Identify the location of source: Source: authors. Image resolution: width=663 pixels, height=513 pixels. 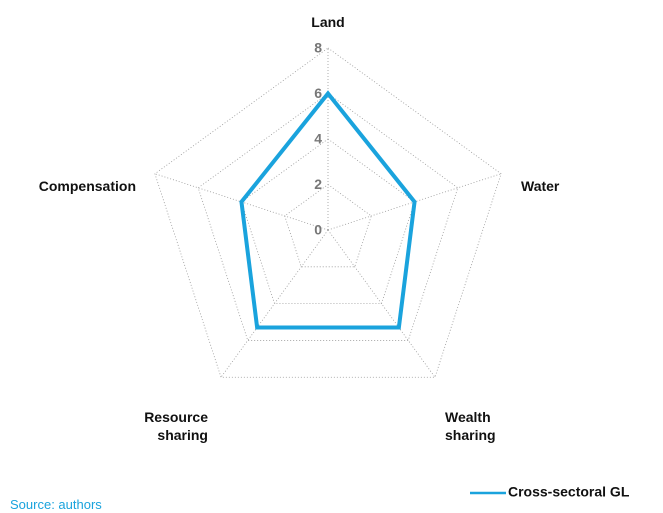
(56, 504).